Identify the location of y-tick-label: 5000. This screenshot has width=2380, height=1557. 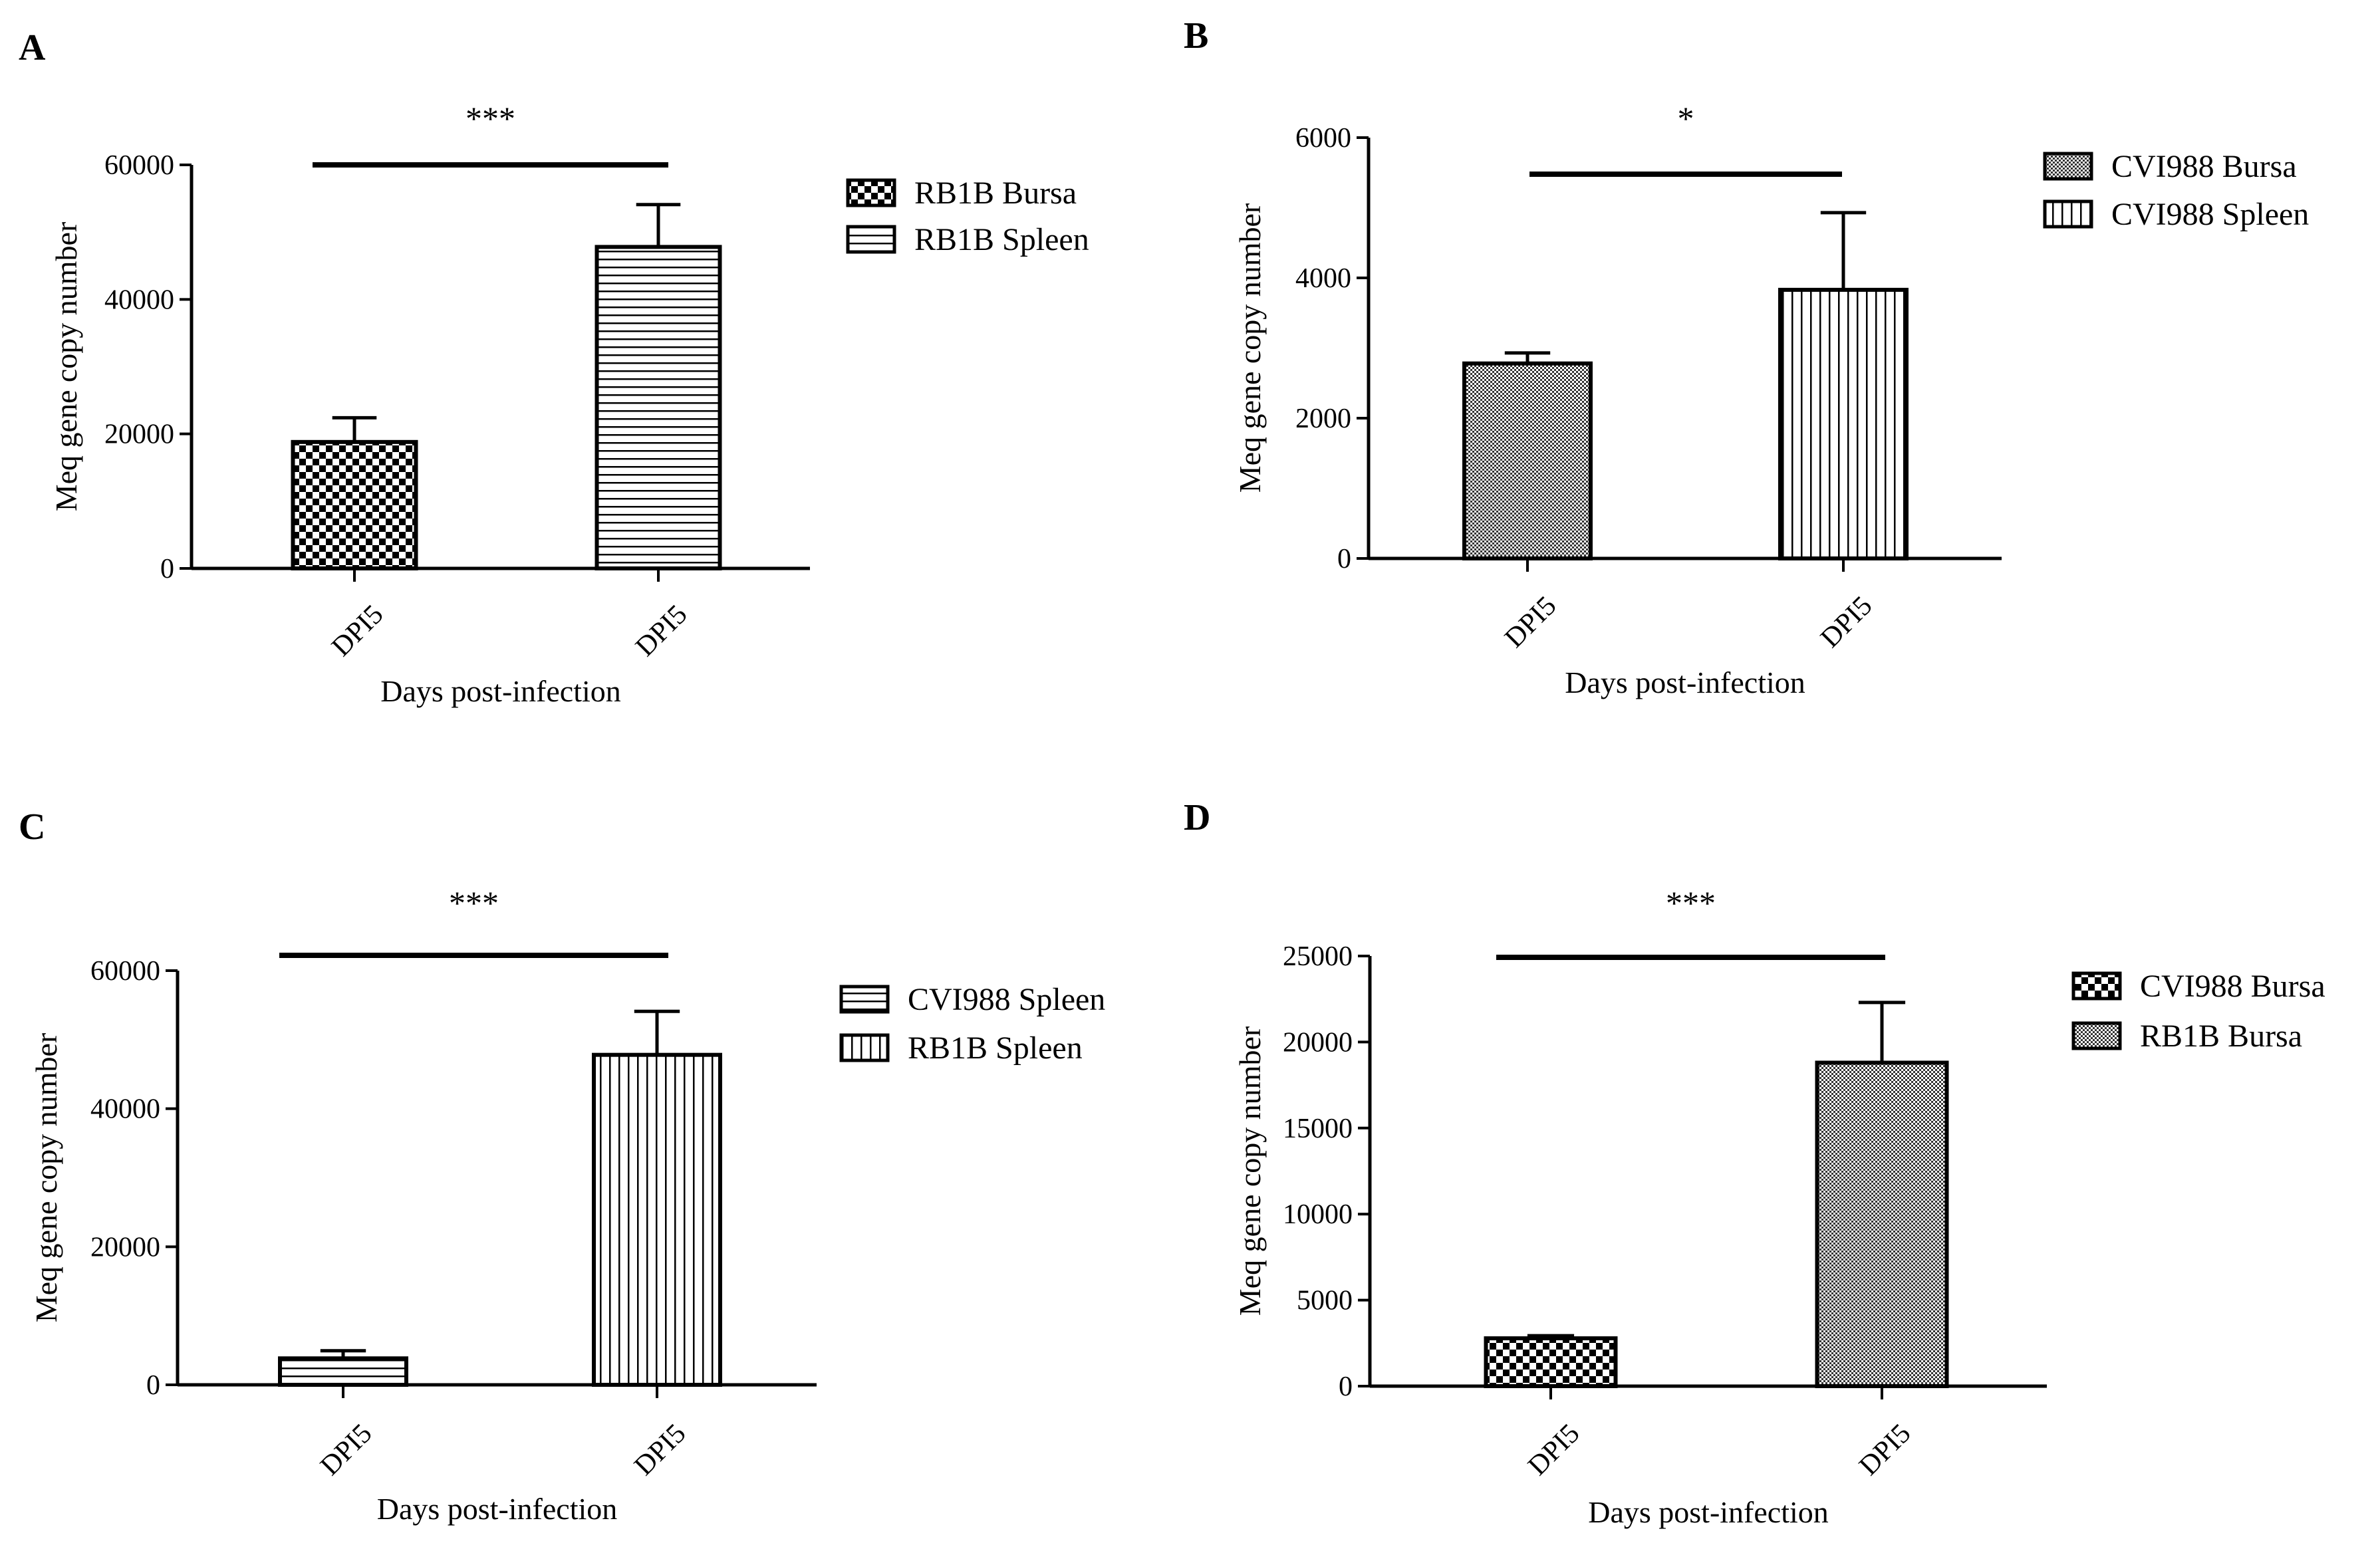
(1325, 1301).